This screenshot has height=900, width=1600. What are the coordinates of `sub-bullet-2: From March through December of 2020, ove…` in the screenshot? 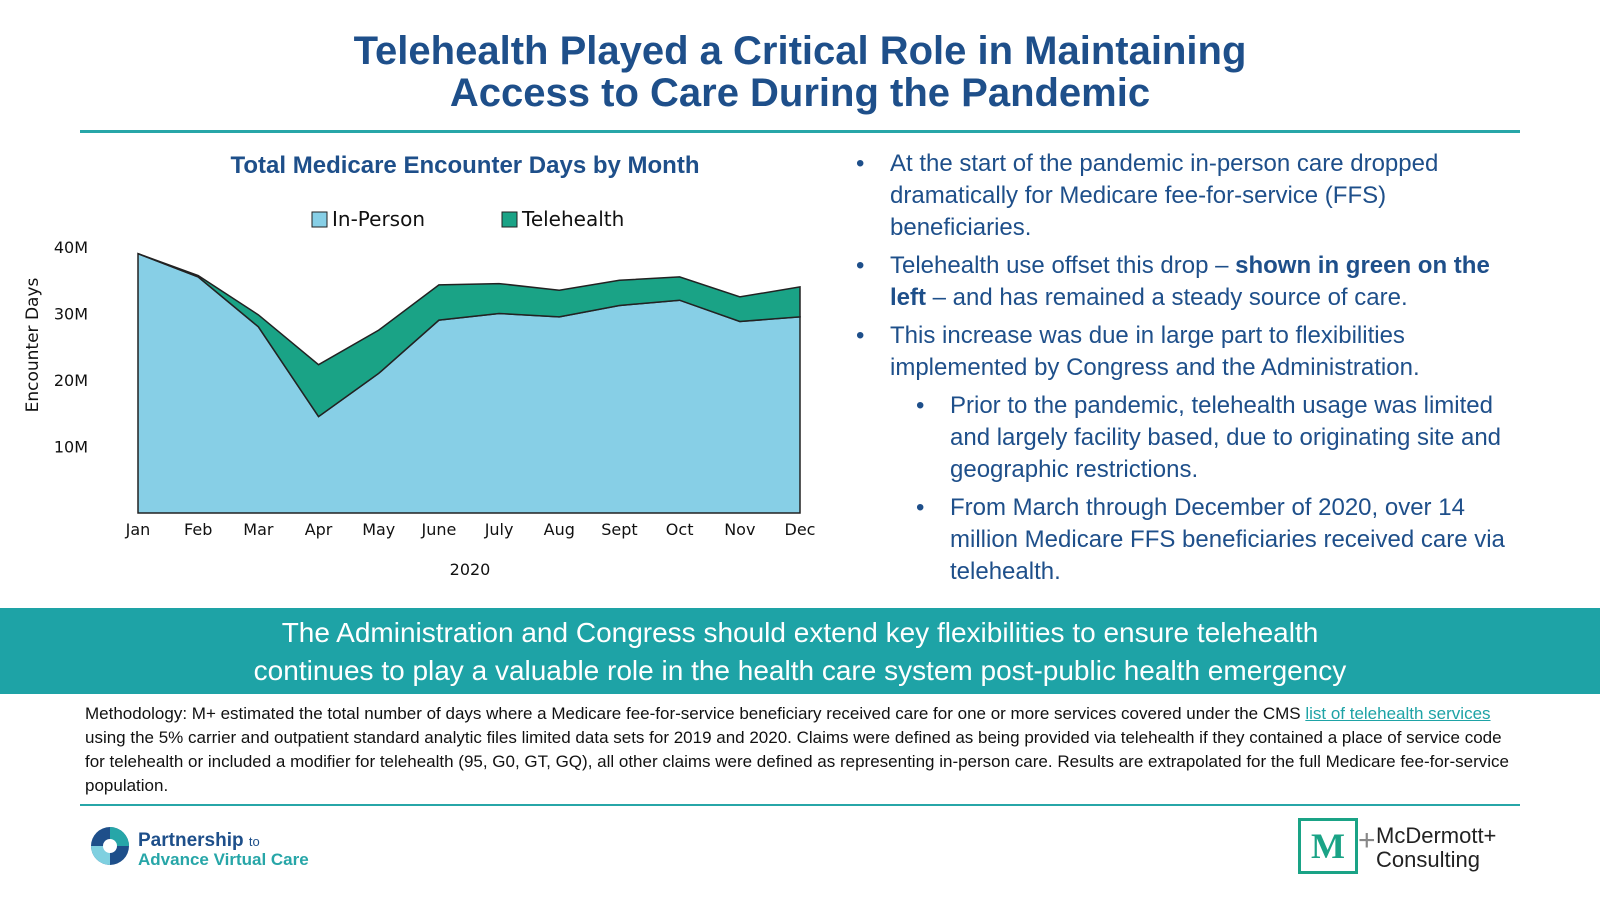 It's located at (1217, 540).